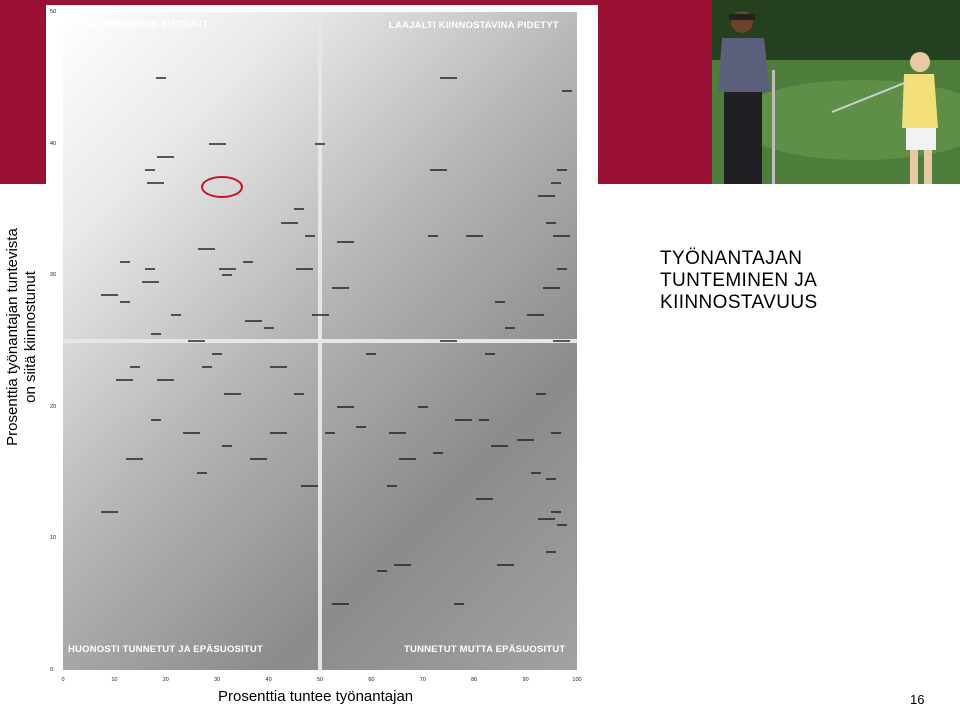  Describe the element at coordinates (53, 143) in the screenshot. I see `y-tick-label: 40` at that location.